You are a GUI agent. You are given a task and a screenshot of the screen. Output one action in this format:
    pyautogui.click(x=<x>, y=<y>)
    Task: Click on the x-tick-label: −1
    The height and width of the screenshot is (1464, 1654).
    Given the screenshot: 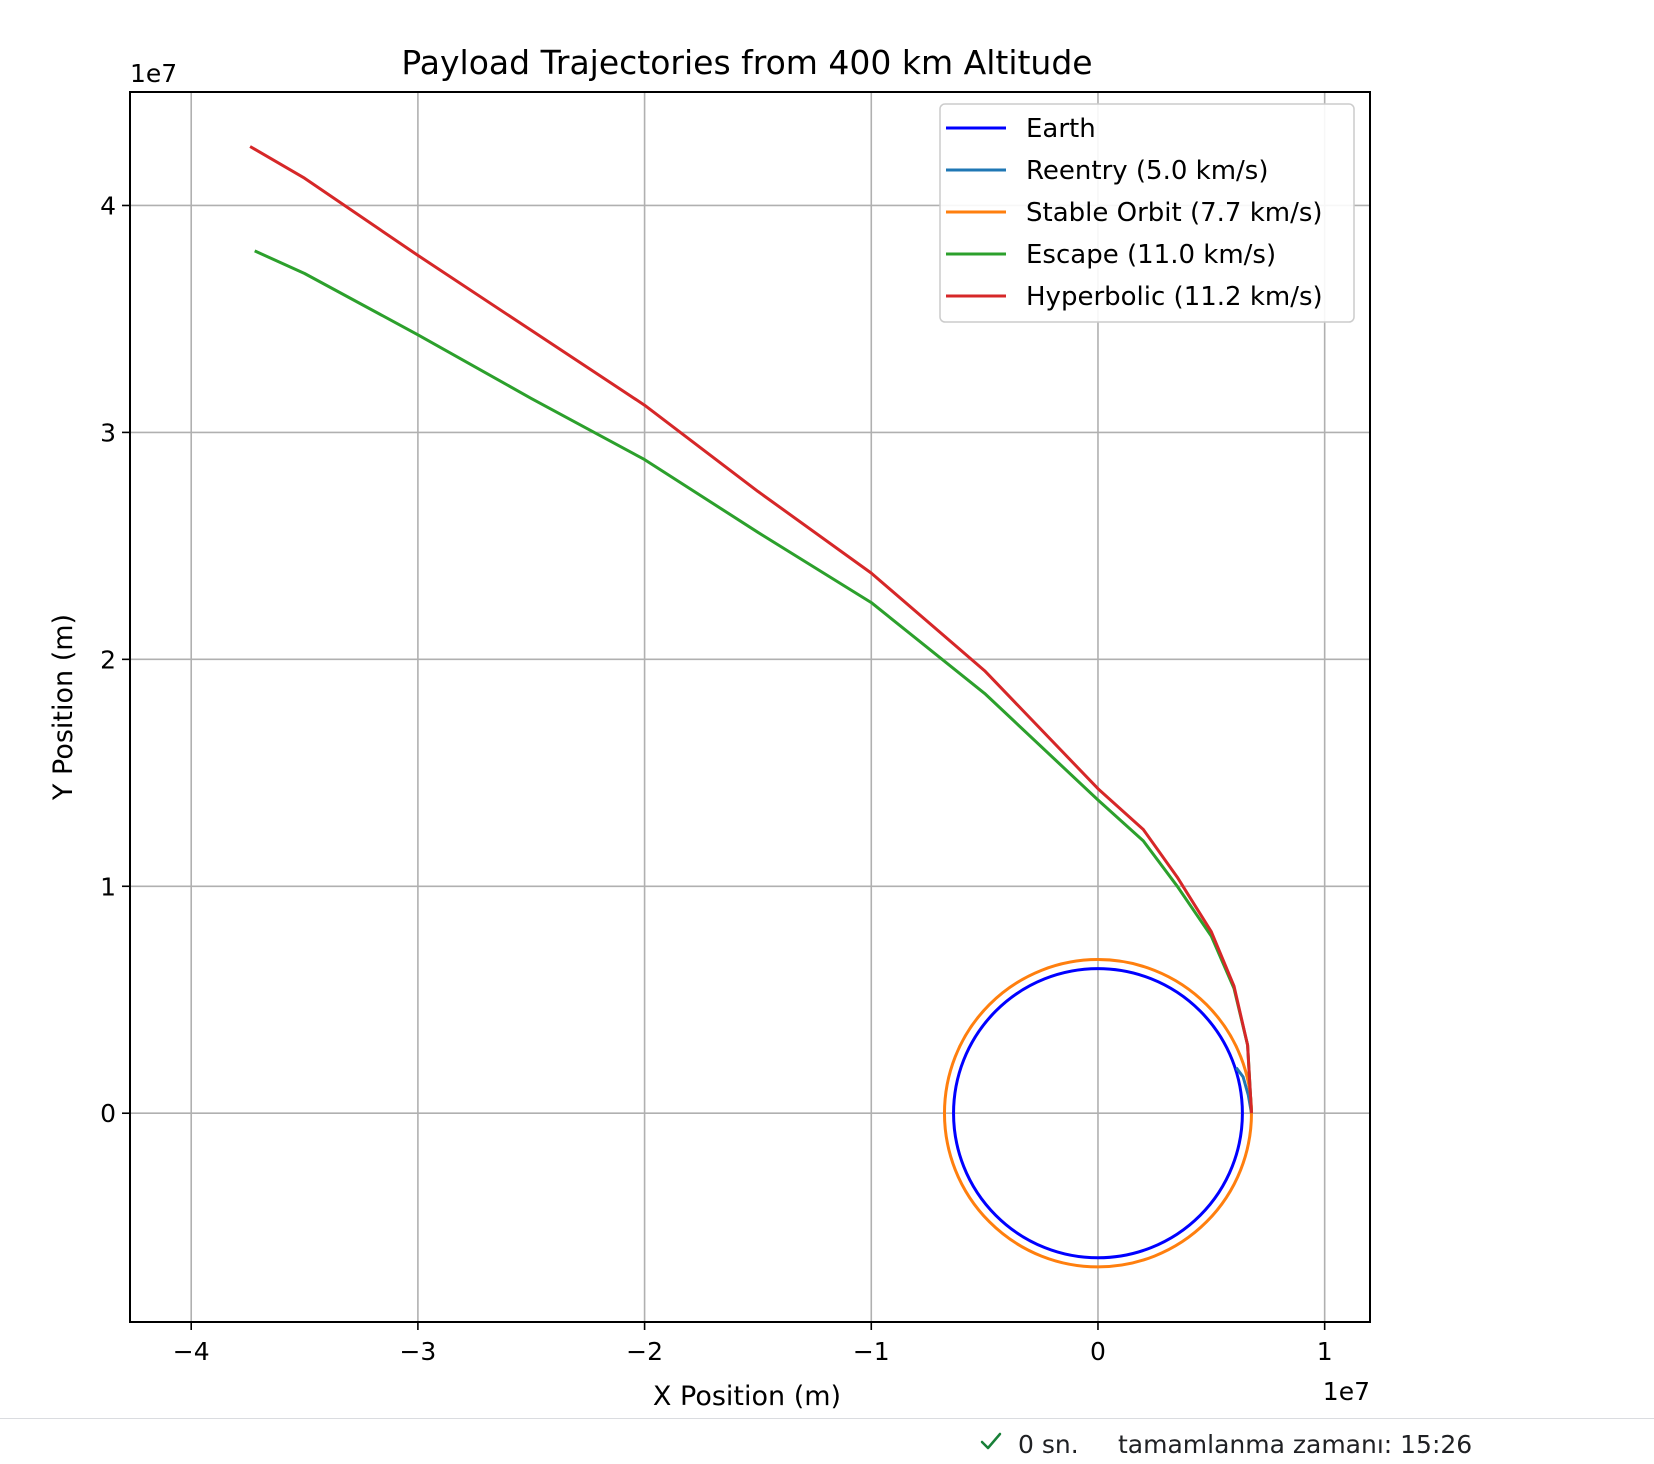 What is the action you would take?
    pyautogui.click(x=871, y=1351)
    